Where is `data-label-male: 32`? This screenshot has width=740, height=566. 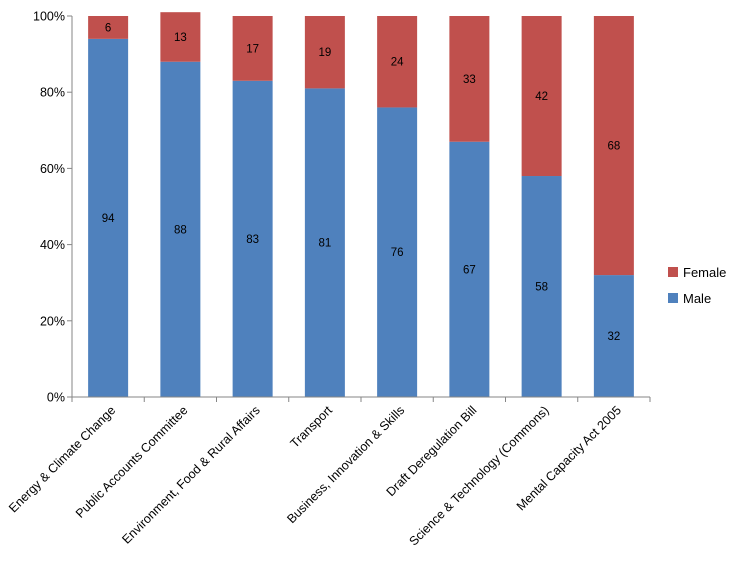
data-label-male: 32 is located at coordinates (613, 337).